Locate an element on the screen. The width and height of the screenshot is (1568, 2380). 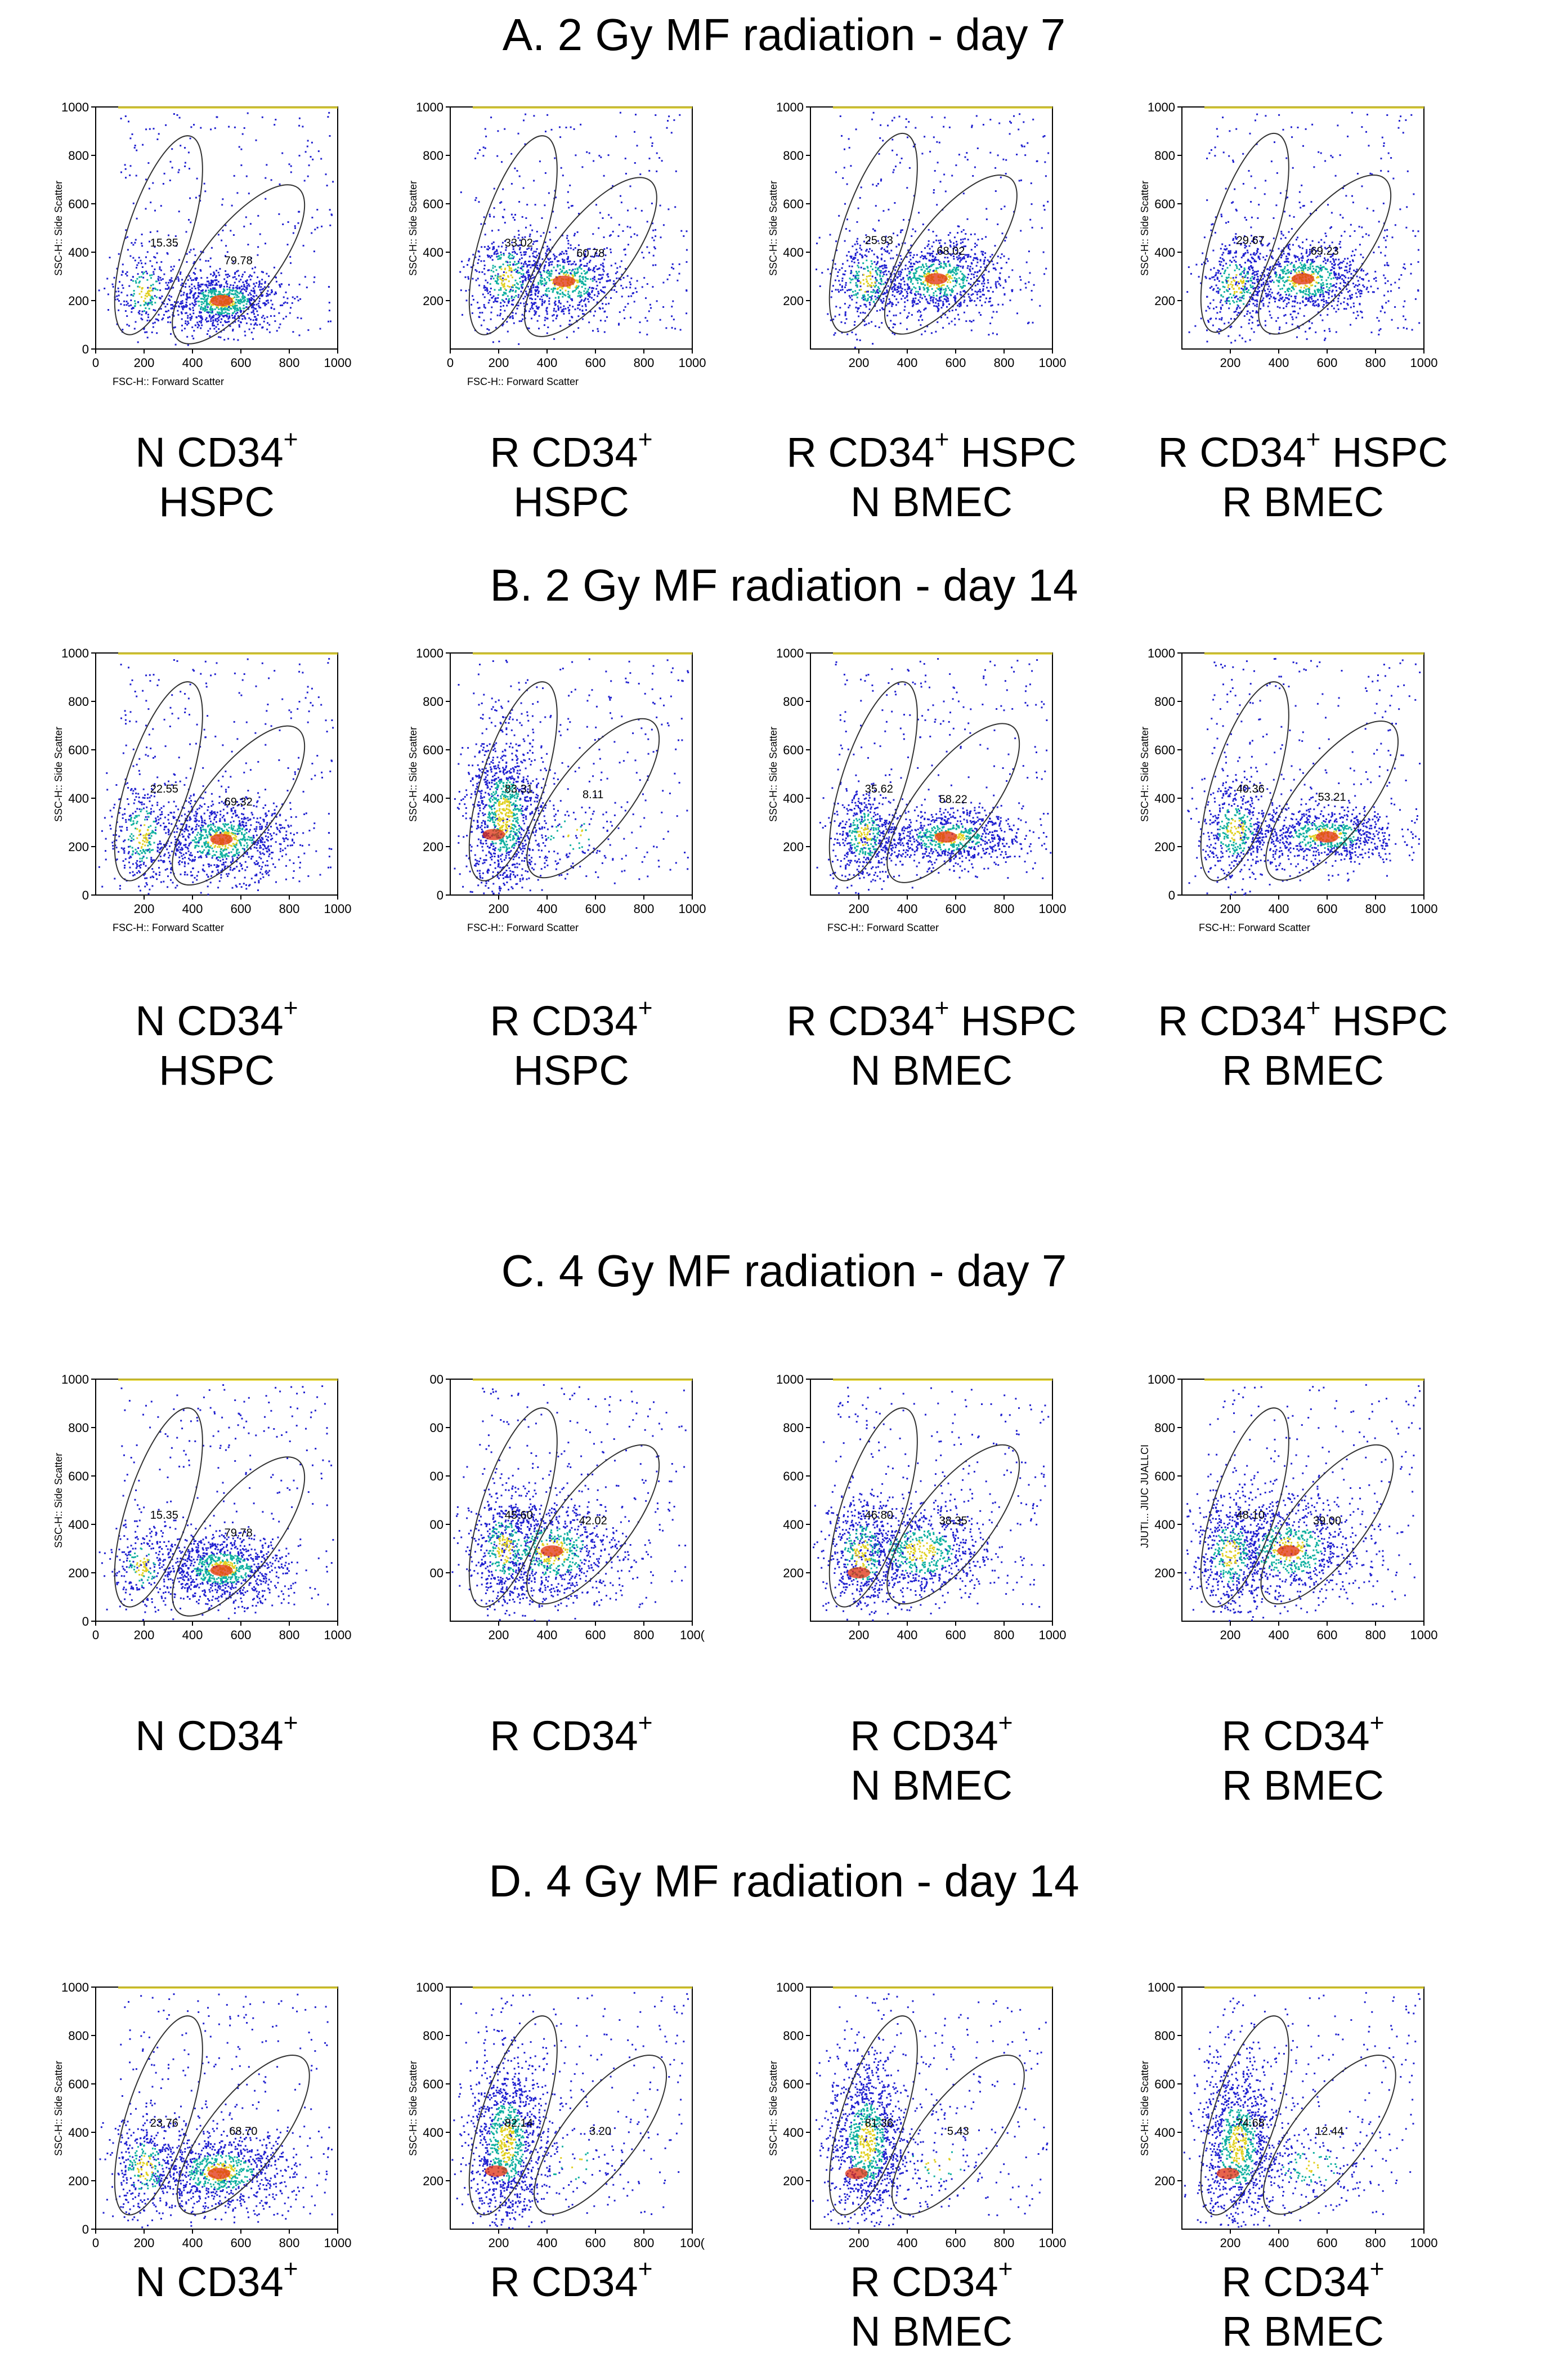
caption-text: HSPC is located at coordinates (217, 501).